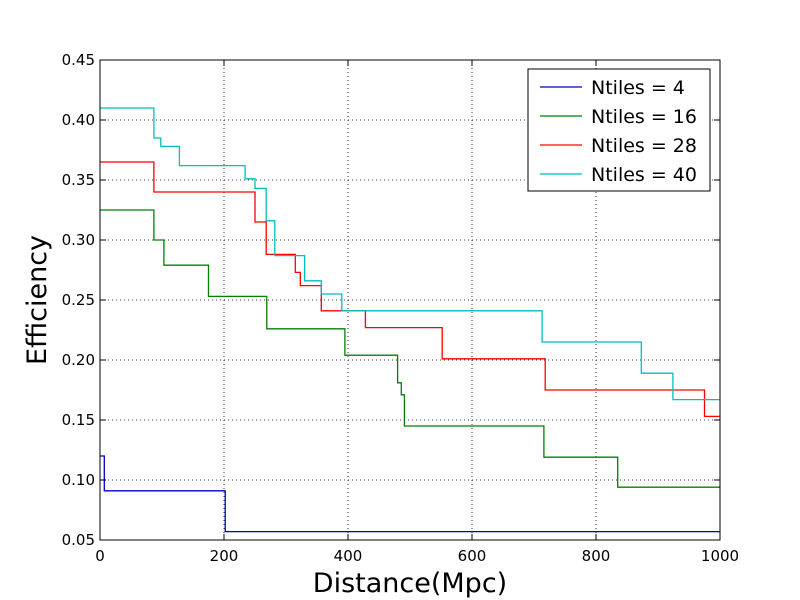 The image size is (800, 600). What do you see at coordinates (78, 60) in the screenshot?
I see `y-tick-label: 0.45` at bounding box center [78, 60].